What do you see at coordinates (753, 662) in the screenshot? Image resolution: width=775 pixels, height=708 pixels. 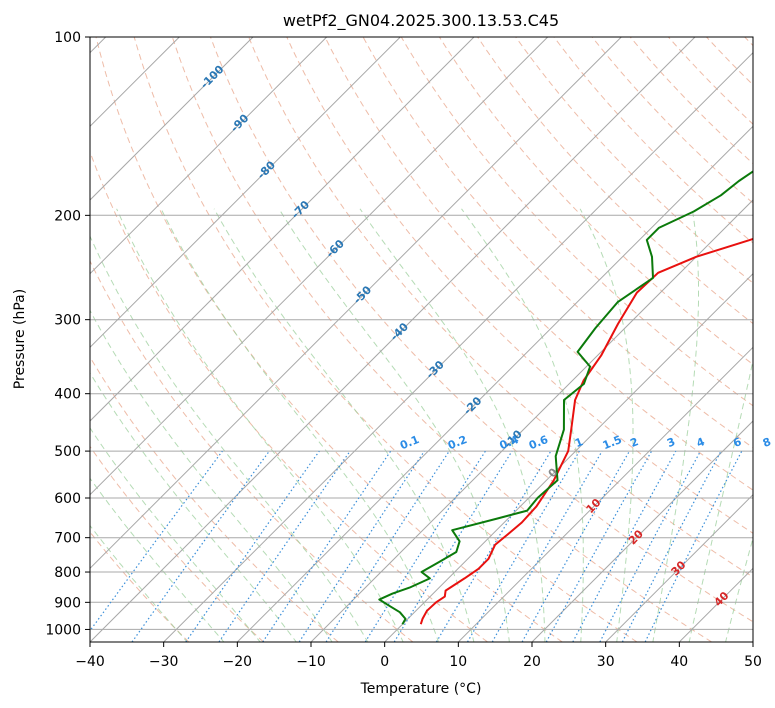 I see `x-tick-label: 50` at bounding box center [753, 662].